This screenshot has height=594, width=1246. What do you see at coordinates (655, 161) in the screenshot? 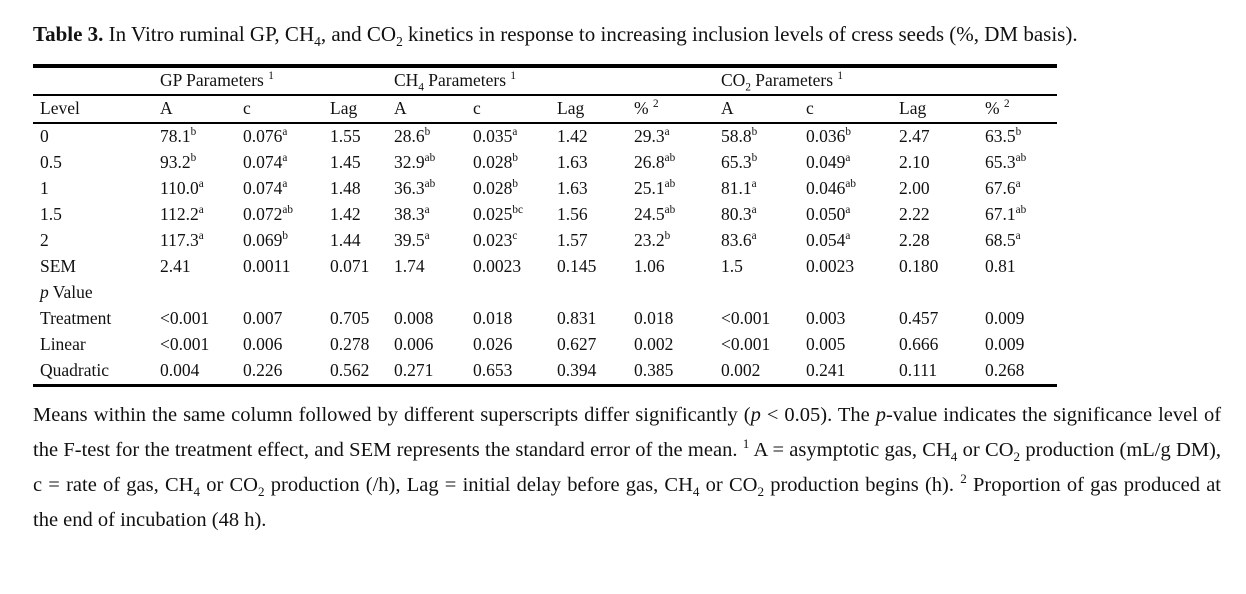
I see `data-cell: 26.8ab` at bounding box center [655, 161].